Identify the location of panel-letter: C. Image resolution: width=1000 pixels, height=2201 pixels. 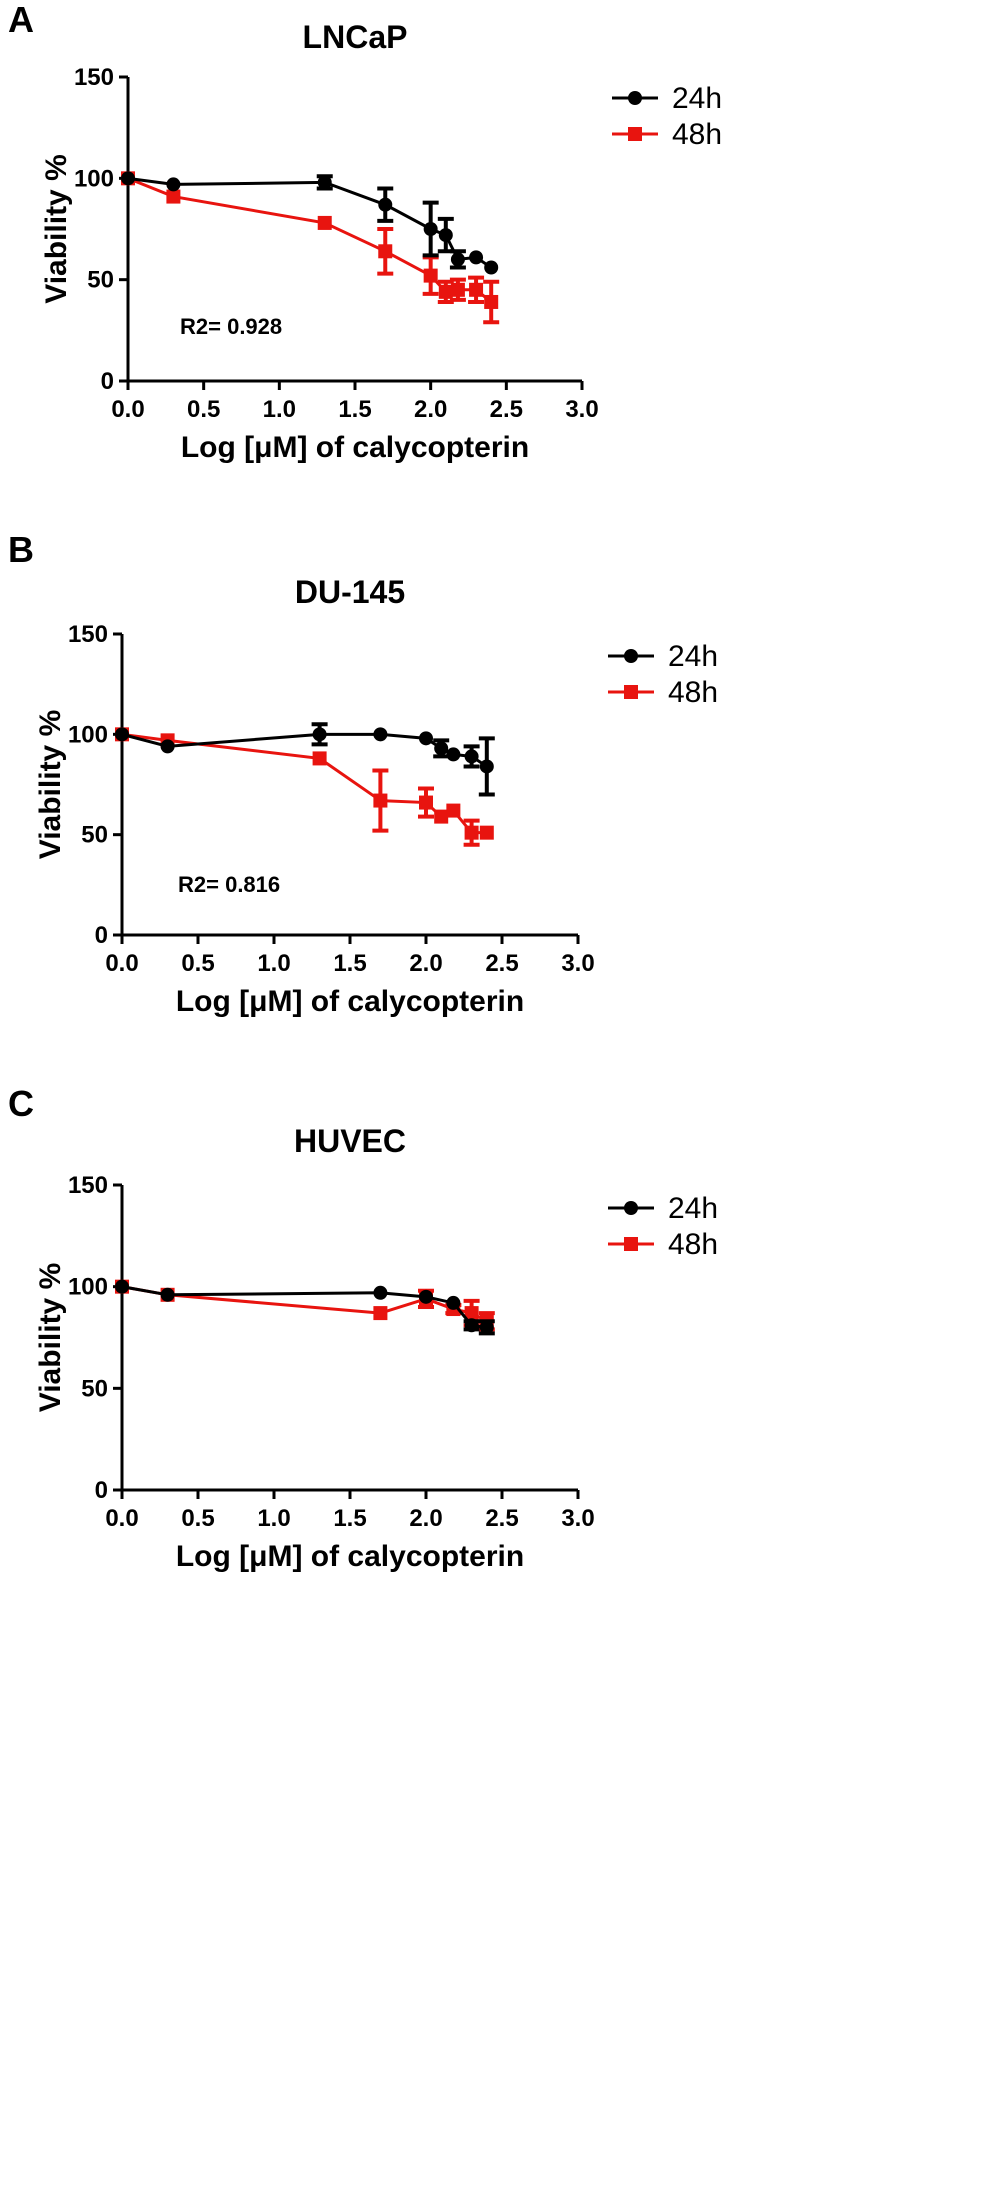
(21, 1103).